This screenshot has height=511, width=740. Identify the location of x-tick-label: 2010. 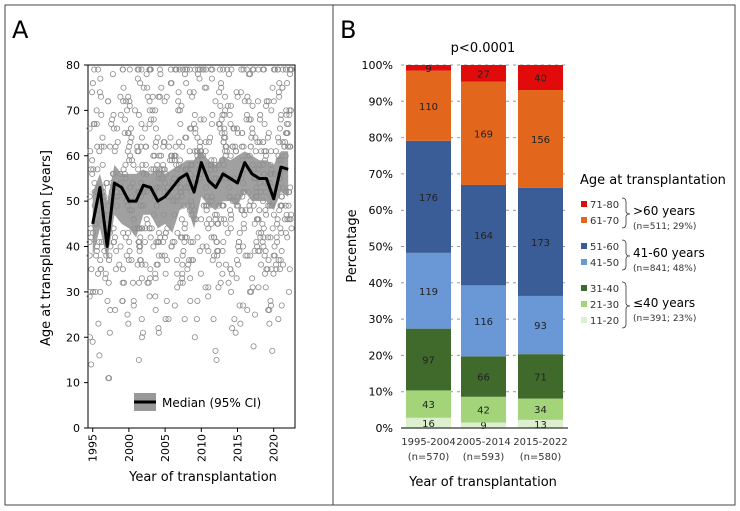
(201, 448).